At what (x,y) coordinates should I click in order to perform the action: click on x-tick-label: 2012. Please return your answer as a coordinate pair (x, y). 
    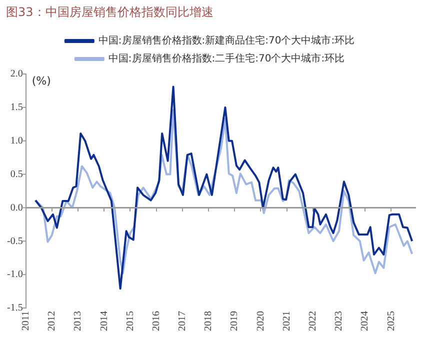
    Looking at the image, I should click on (52, 321).